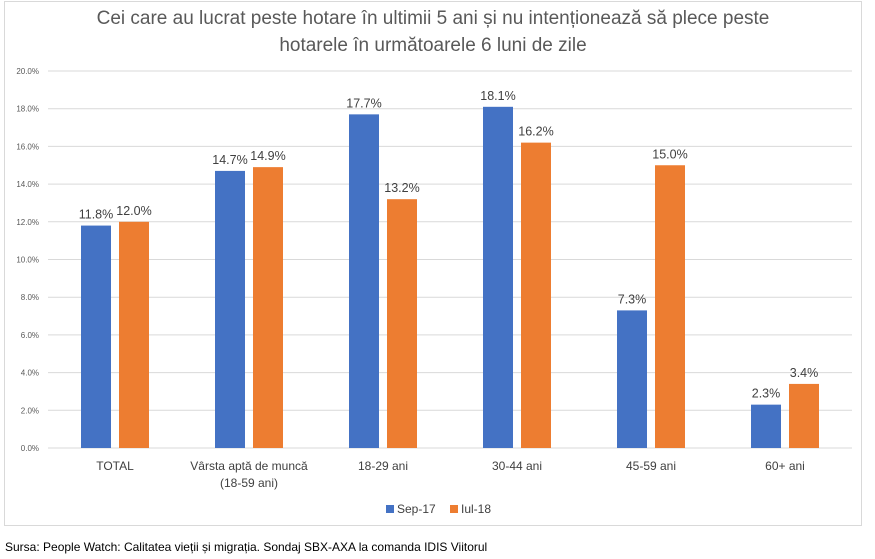 This screenshot has height=559, width=875. Describe the element at coordinates (476, 509) in the screenshot. I see `legend-label: Iul-18` at that location.